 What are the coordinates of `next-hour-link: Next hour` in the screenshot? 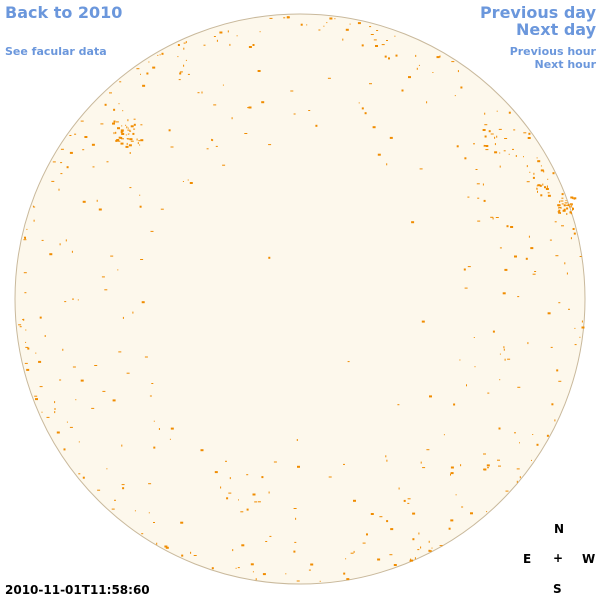 It's located at (565, 64).